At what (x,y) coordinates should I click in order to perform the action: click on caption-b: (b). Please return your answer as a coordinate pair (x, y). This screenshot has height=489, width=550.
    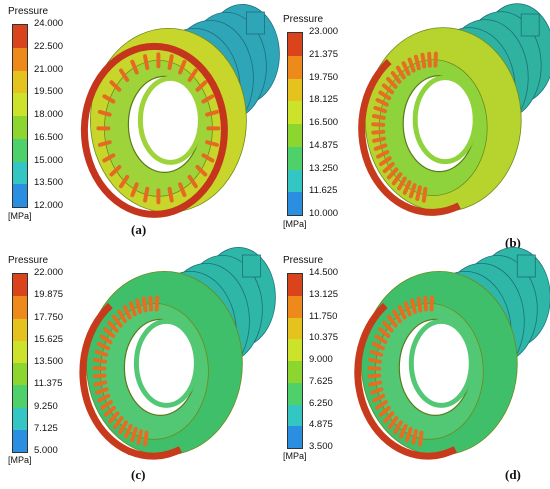
    Looking at the image, I should click on (513, 242).